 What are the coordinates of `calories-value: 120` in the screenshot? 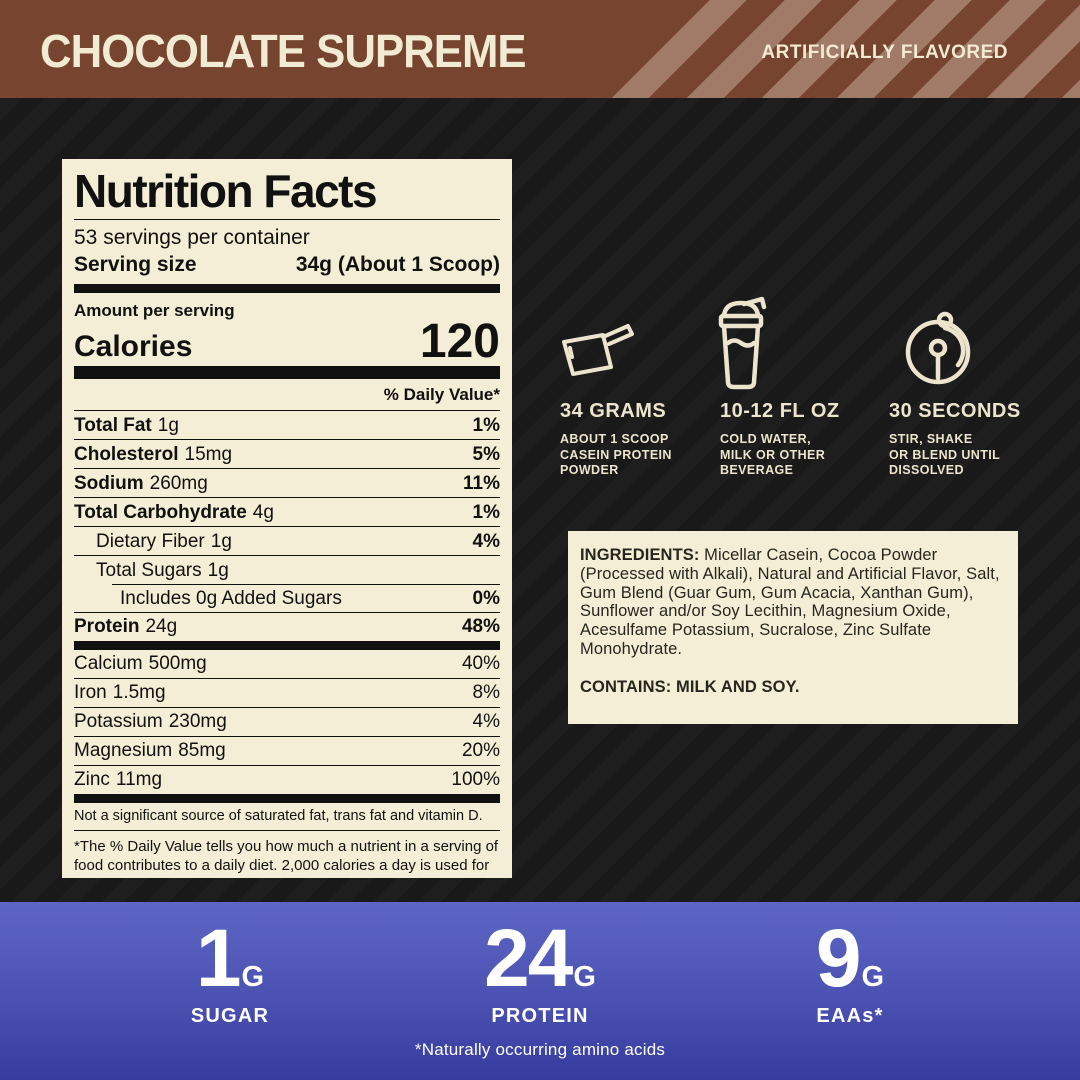 It's located at (459, 341).